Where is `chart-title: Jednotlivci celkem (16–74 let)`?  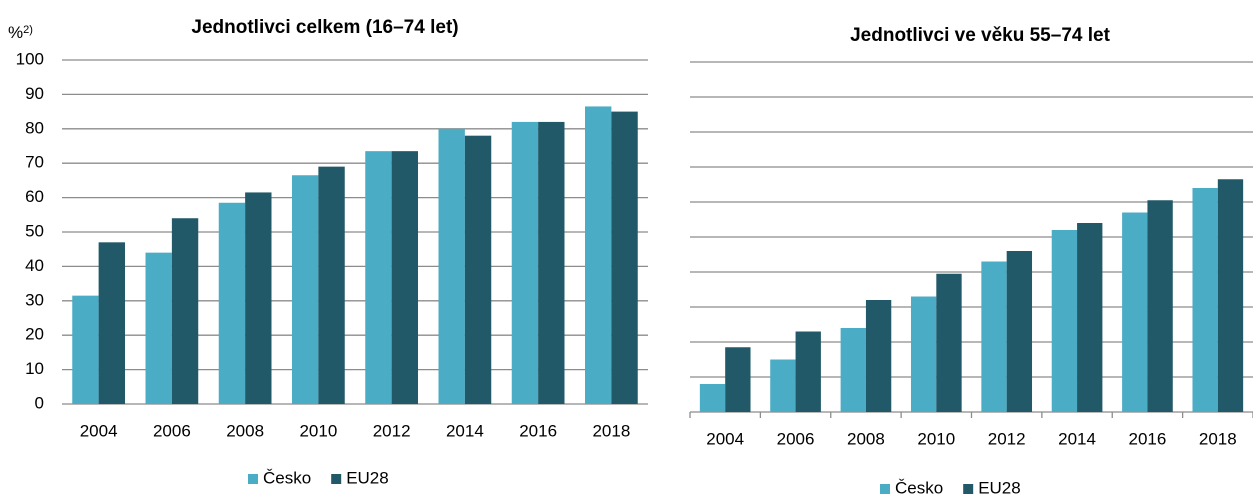 chart-title: Jednotlivci celkem (16–74 let) is located at coordinates (324, 27).